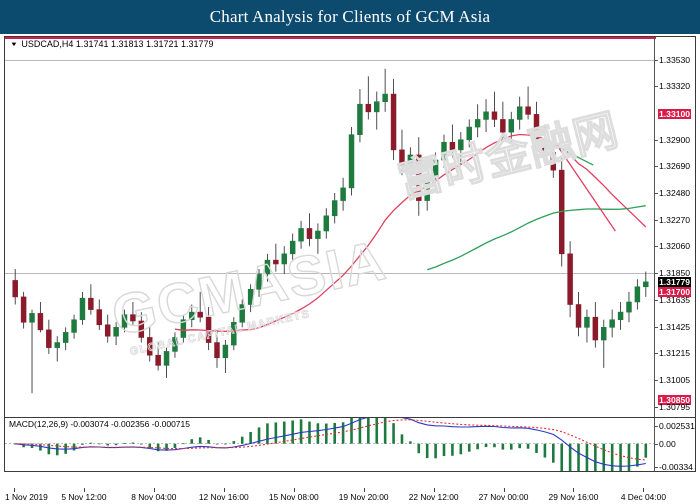  I want to click on macd-series, so click(330, 444).